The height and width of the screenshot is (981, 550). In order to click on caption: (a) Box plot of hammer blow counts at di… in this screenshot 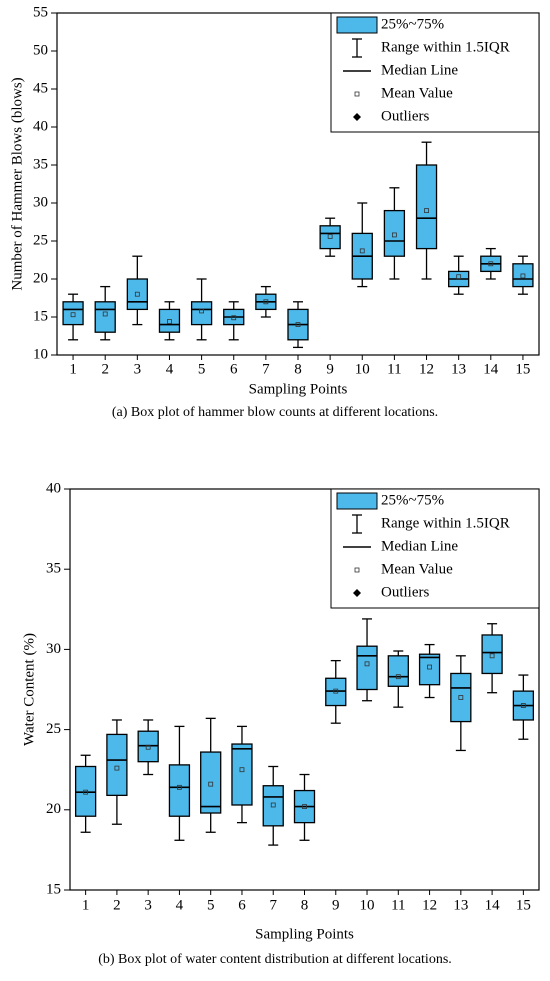, I will do `click(275, 412)`.